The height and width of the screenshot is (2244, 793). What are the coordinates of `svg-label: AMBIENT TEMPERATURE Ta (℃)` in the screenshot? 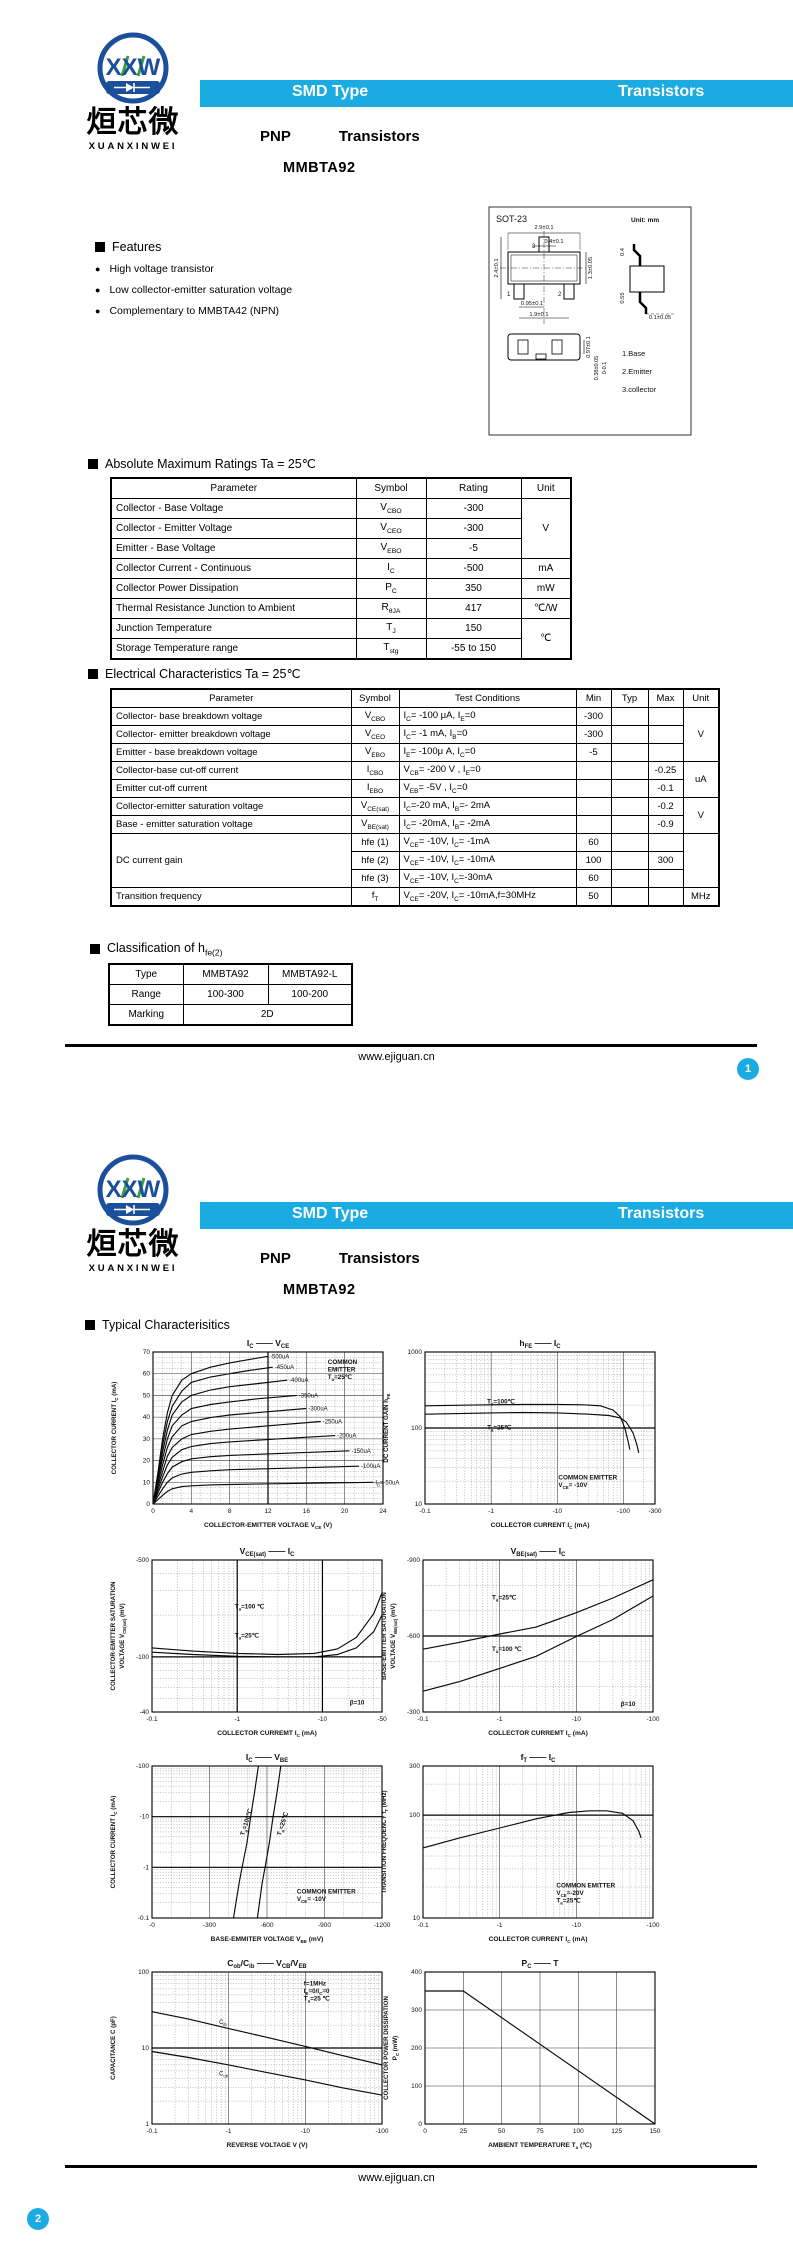 It's located at (540, 2145).